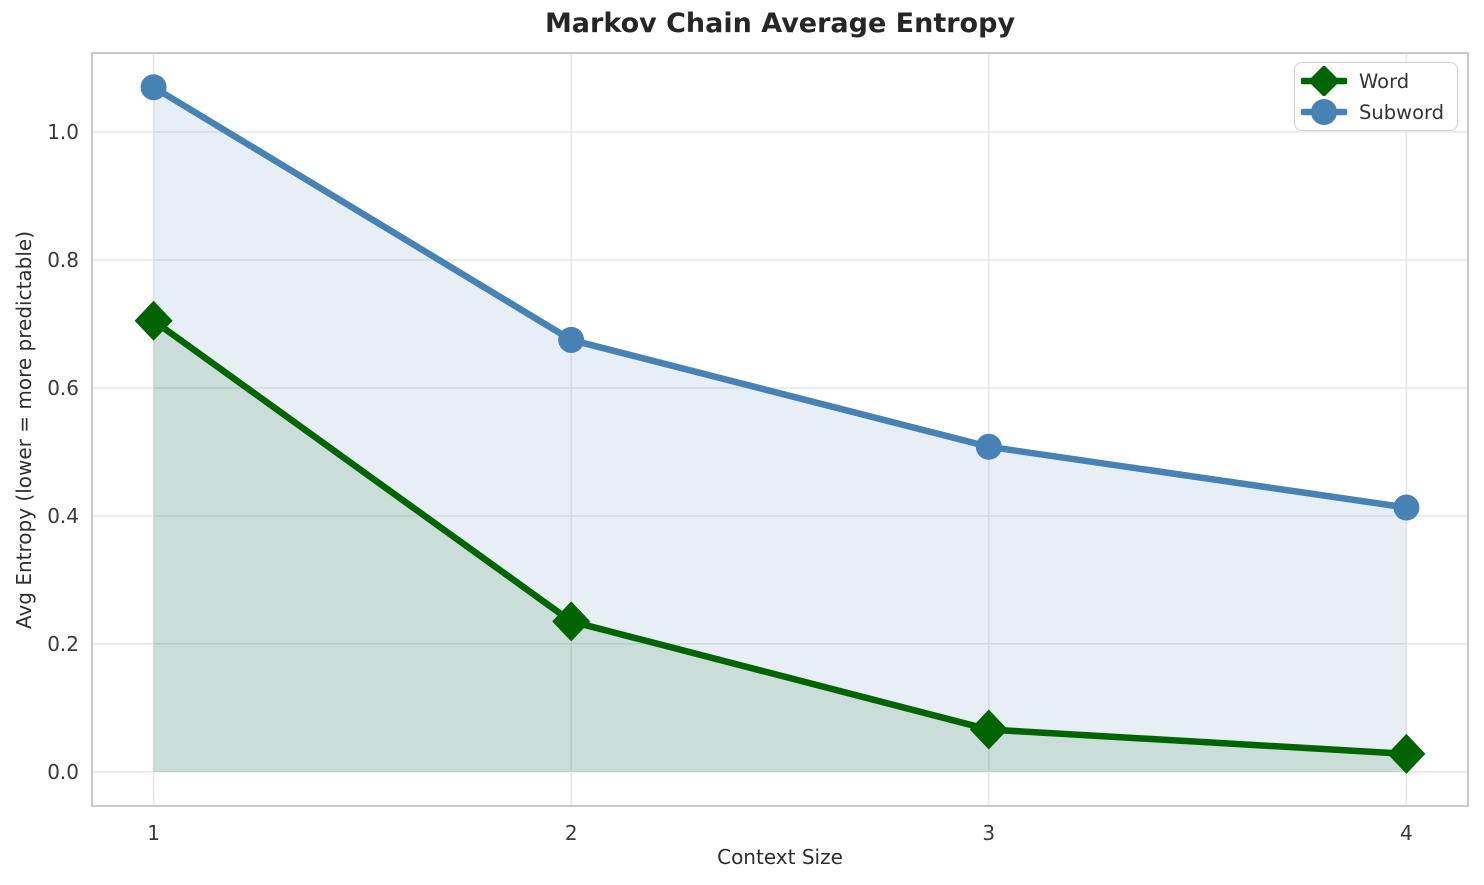  What do you see at coordinates (1406, 833) in the screenshot?
I see `svg-text: 4` at bounding box center [1406, 833].